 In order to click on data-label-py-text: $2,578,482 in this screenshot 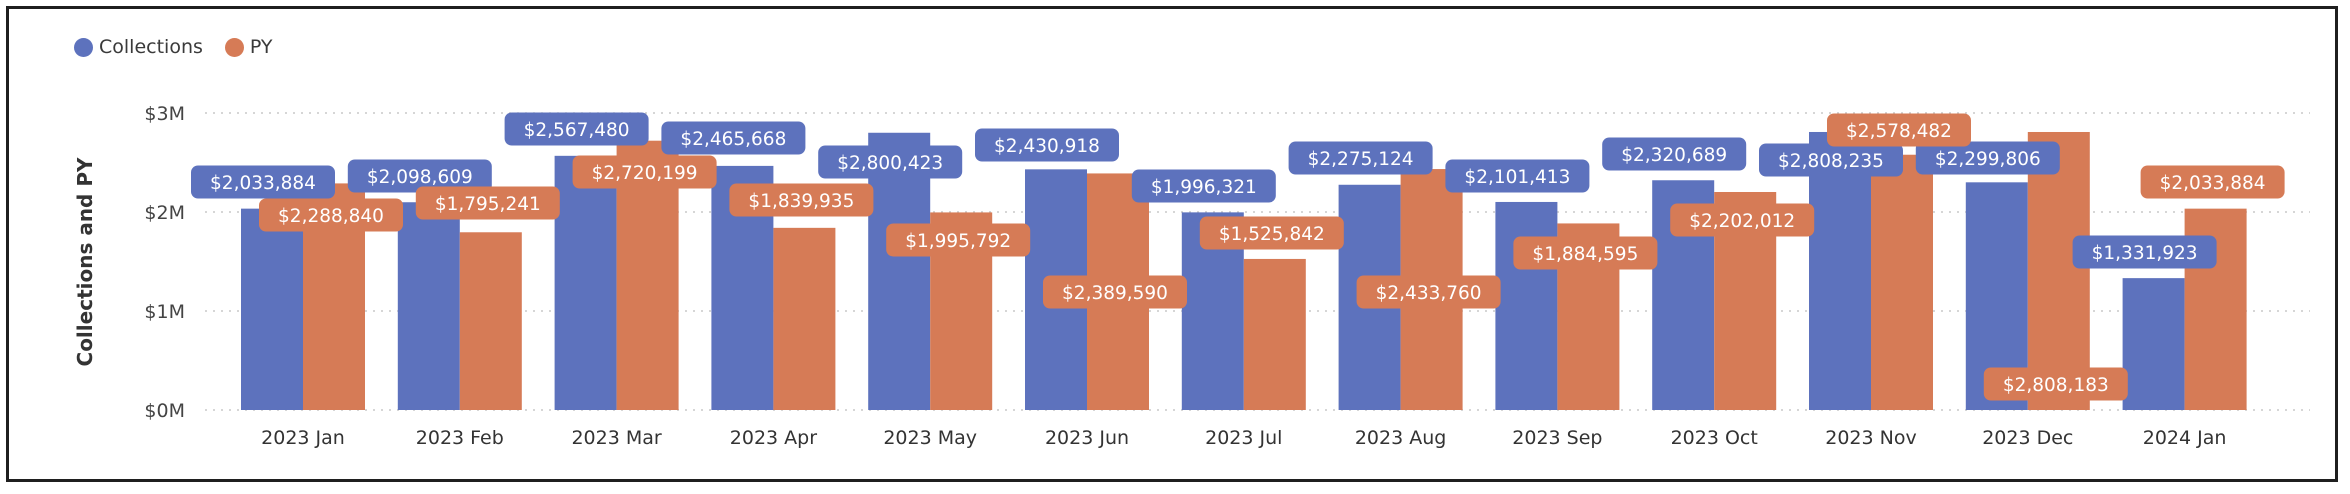, I will do `click(1899, 131)`.